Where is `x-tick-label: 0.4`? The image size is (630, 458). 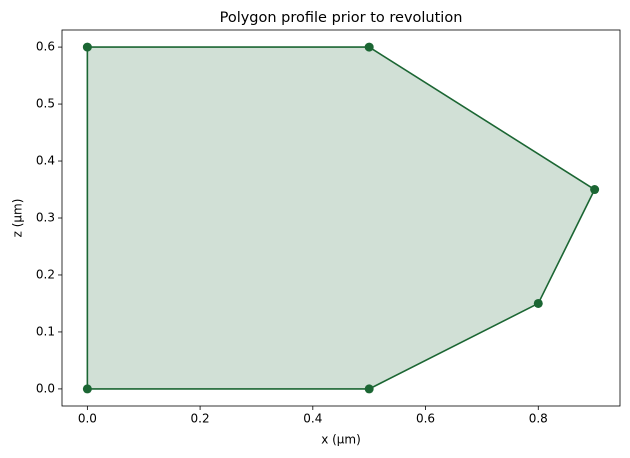 x-tick-label: 0.4 is located at coordinates (312, 419).